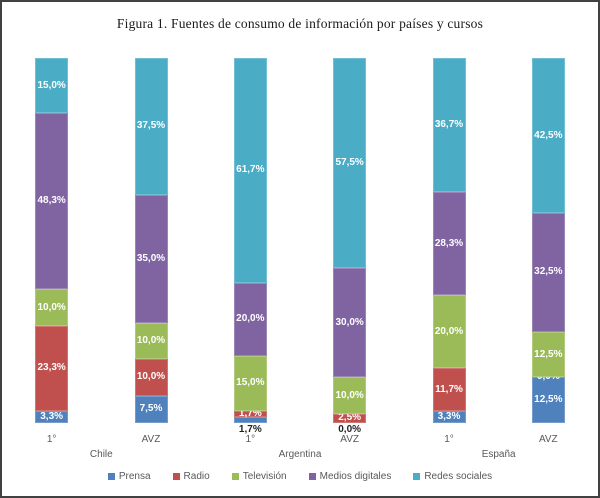 The height and width of the screenshot is (498, 600). I want to click on legend-item-television: Televisión, so click(259, 476).